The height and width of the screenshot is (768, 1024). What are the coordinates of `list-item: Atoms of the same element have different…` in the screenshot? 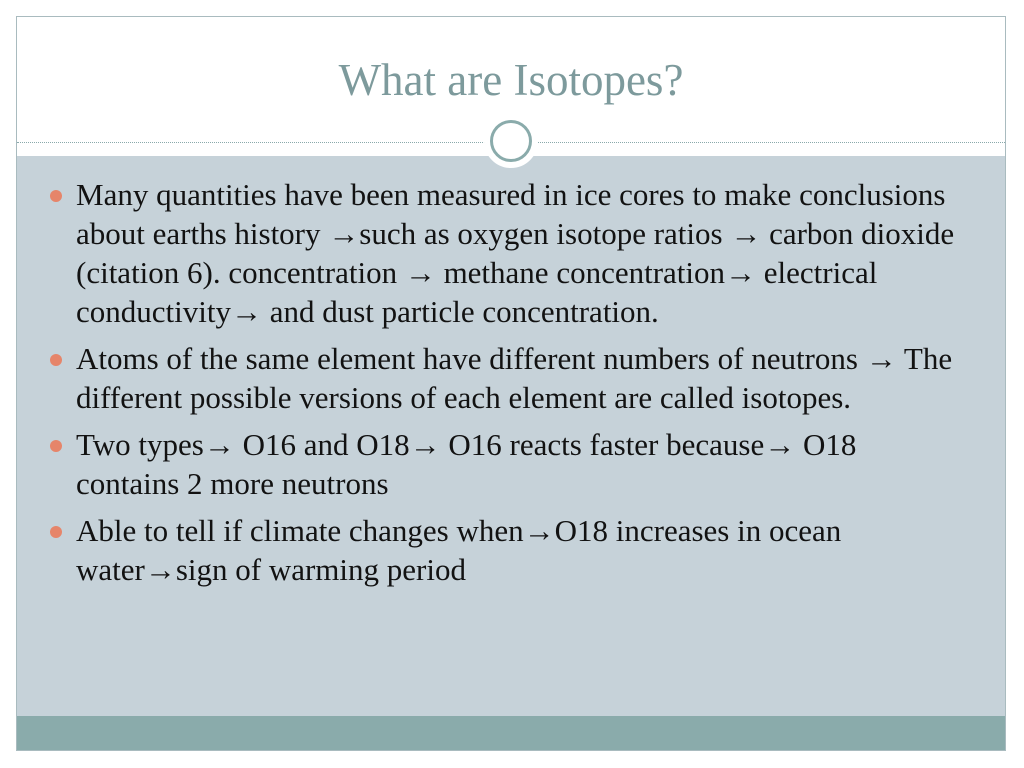 It's located at (507, 378).